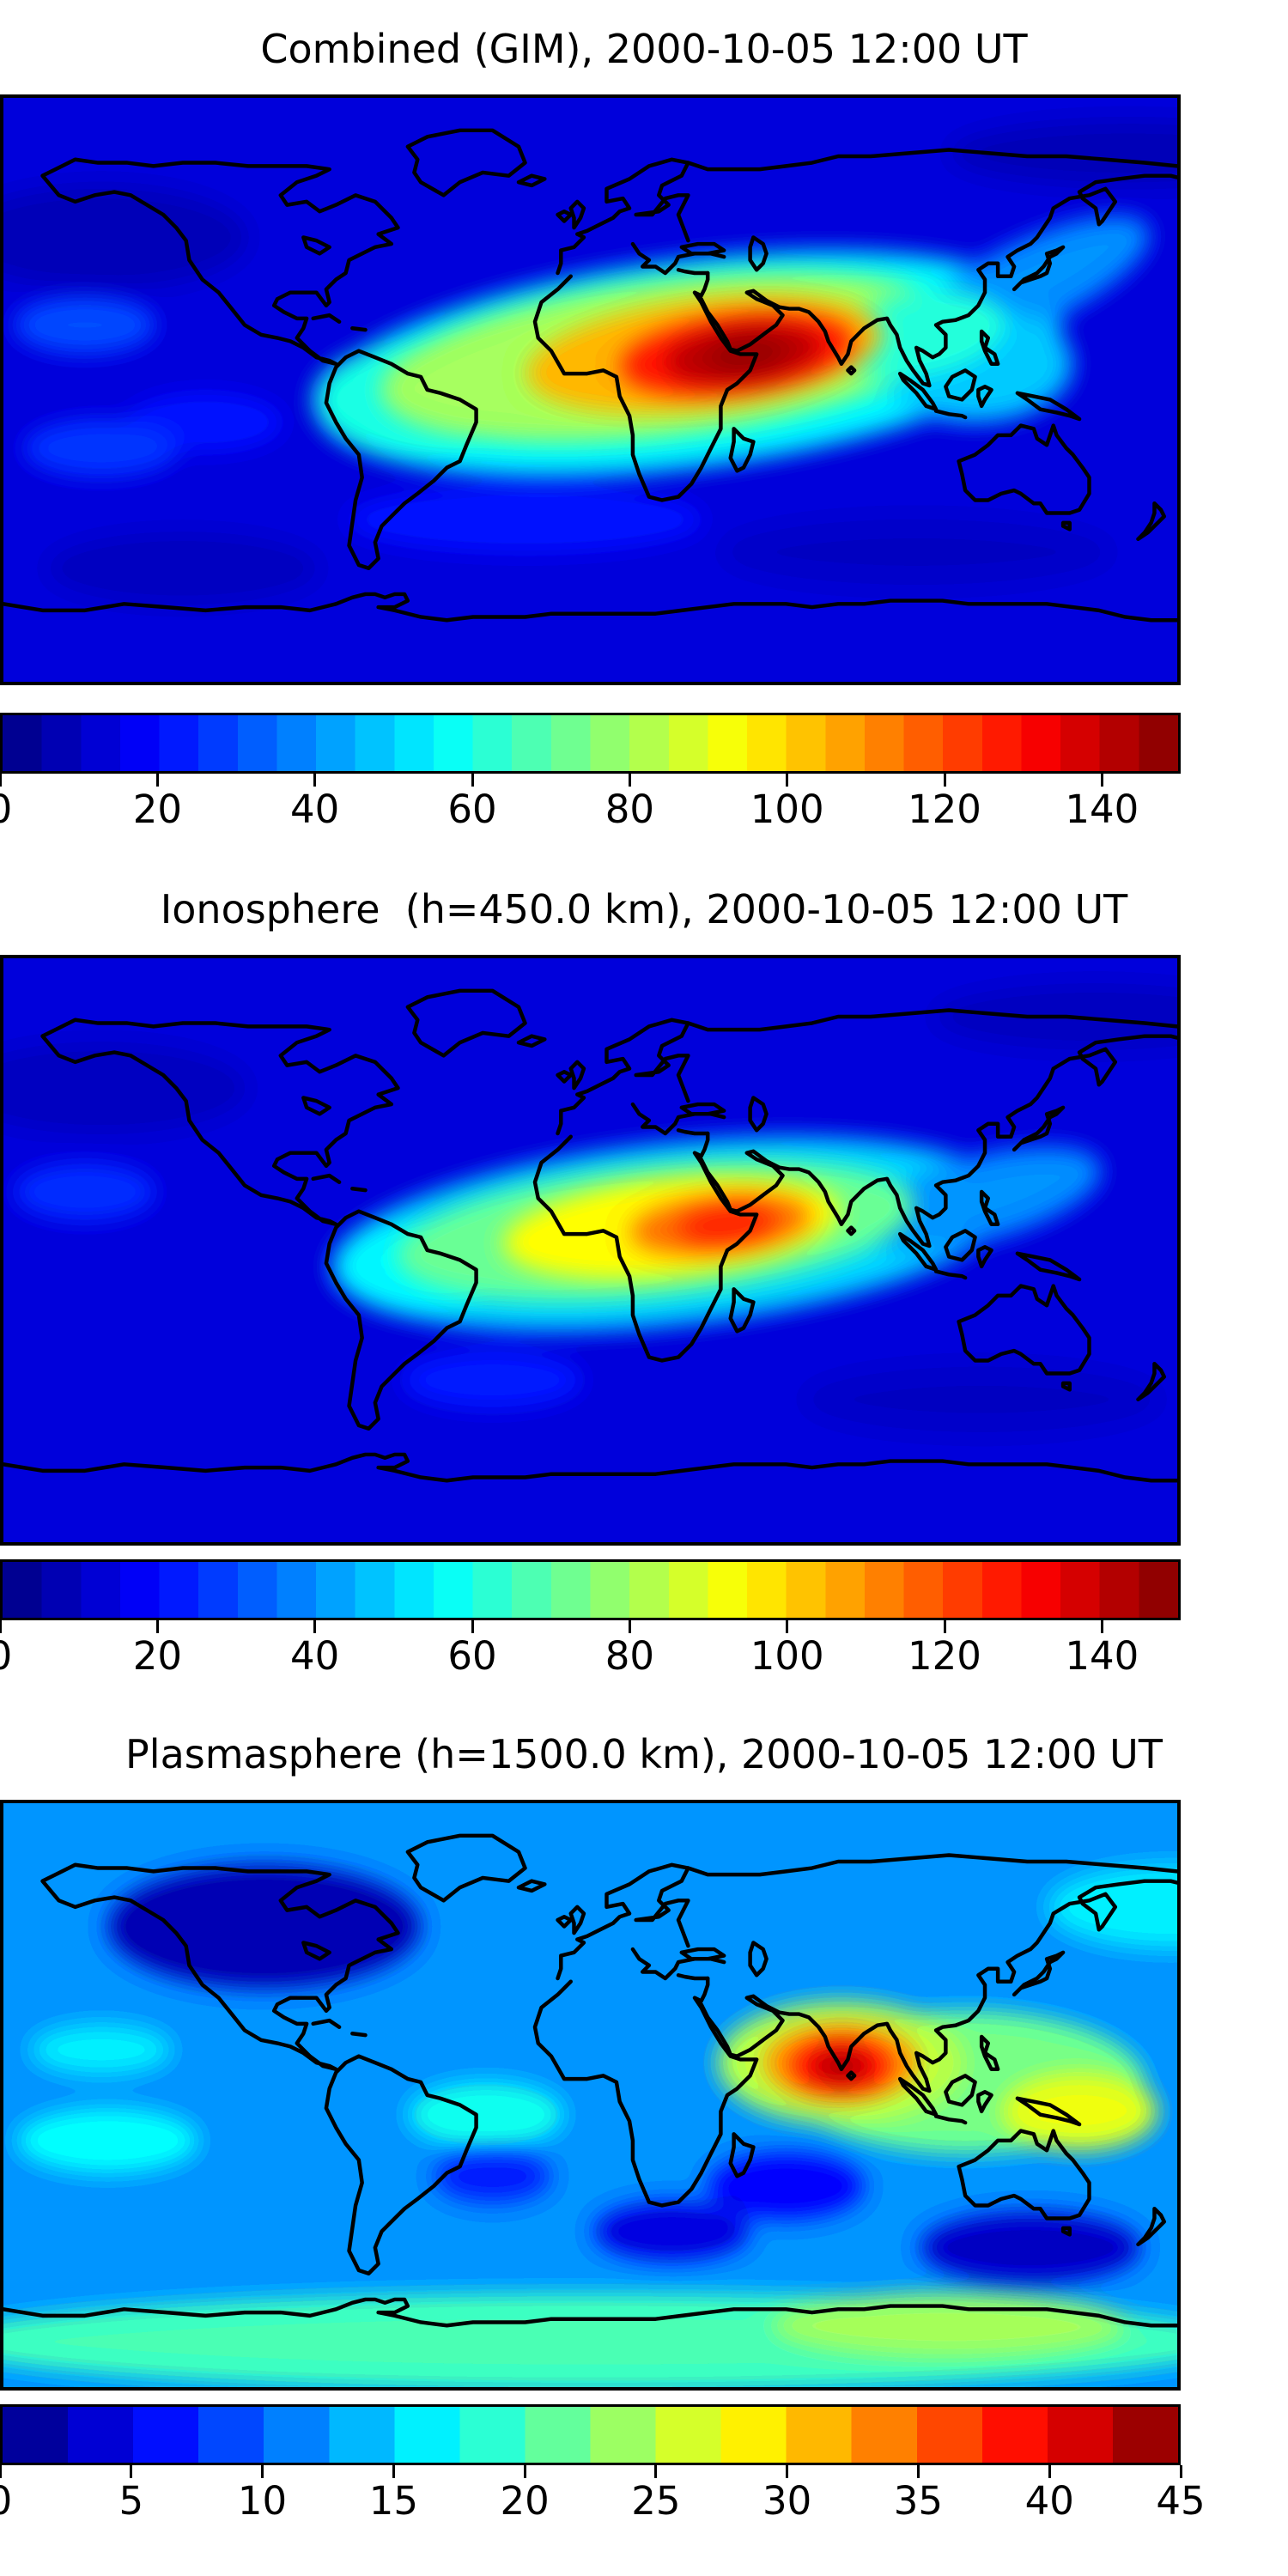 This screenshot has height=2576, width=1288. I want to click on colorbar-plasmasphere, so click(590, 2434).